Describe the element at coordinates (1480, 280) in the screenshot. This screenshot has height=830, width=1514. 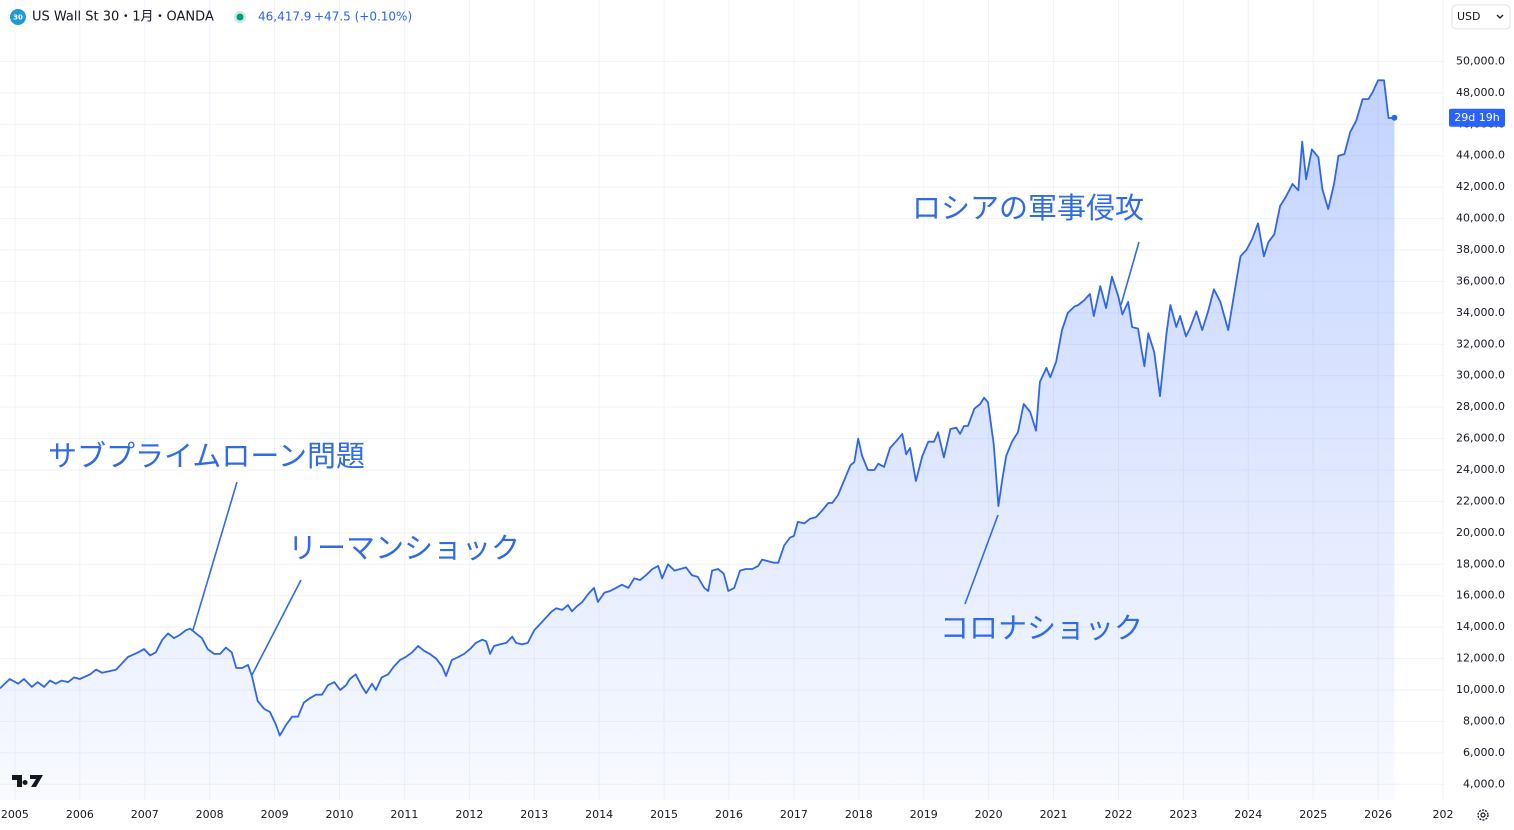
I see `y-tick-label: 36,000.0` at that location.